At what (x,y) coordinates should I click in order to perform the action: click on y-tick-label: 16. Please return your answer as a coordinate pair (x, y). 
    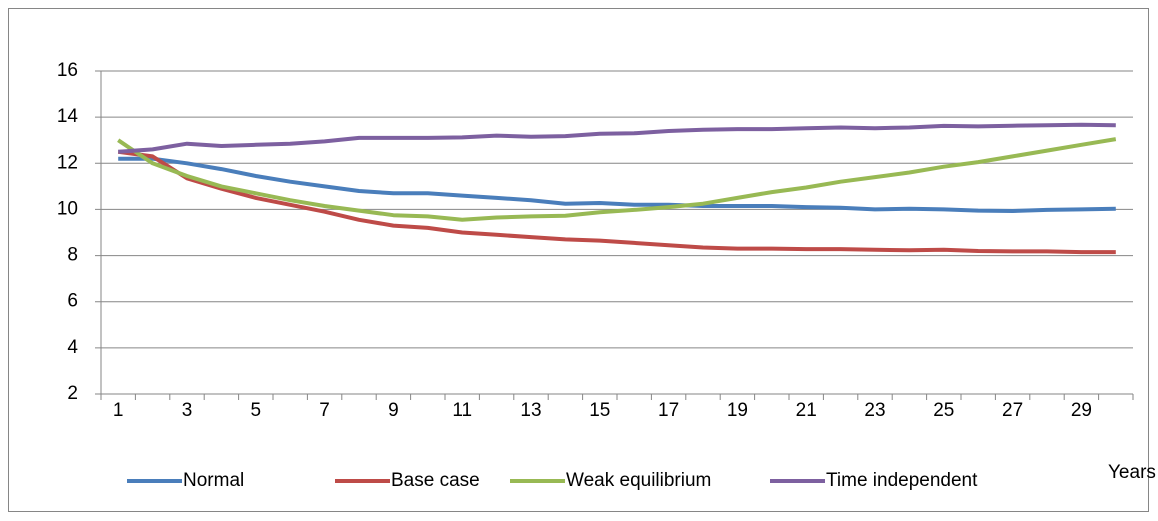
    Looking at the image, I should click on (67, 70).